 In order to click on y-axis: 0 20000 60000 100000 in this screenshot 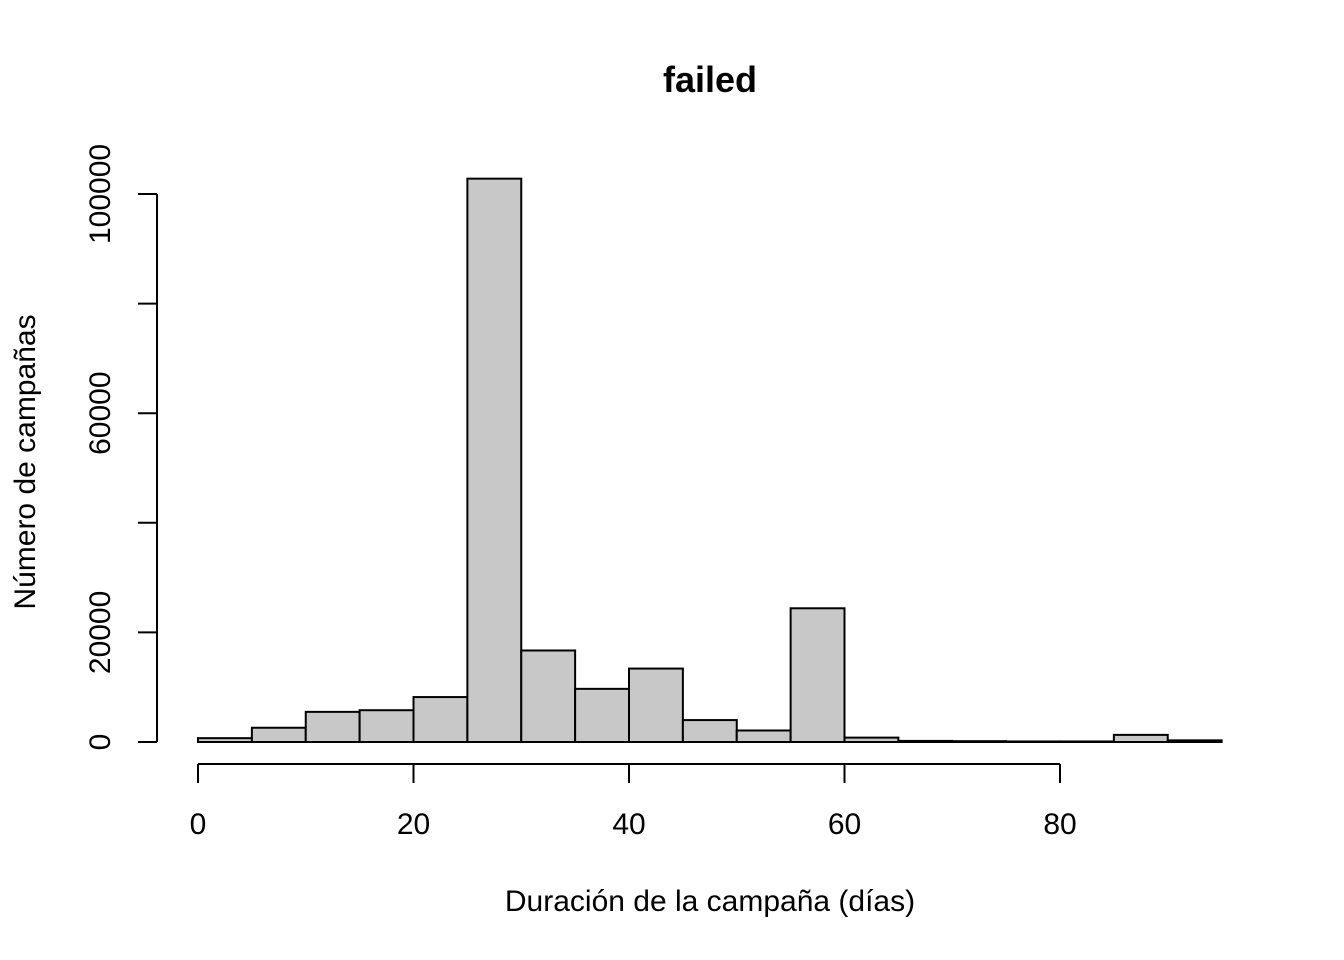, I will do `click(121, 447)`.